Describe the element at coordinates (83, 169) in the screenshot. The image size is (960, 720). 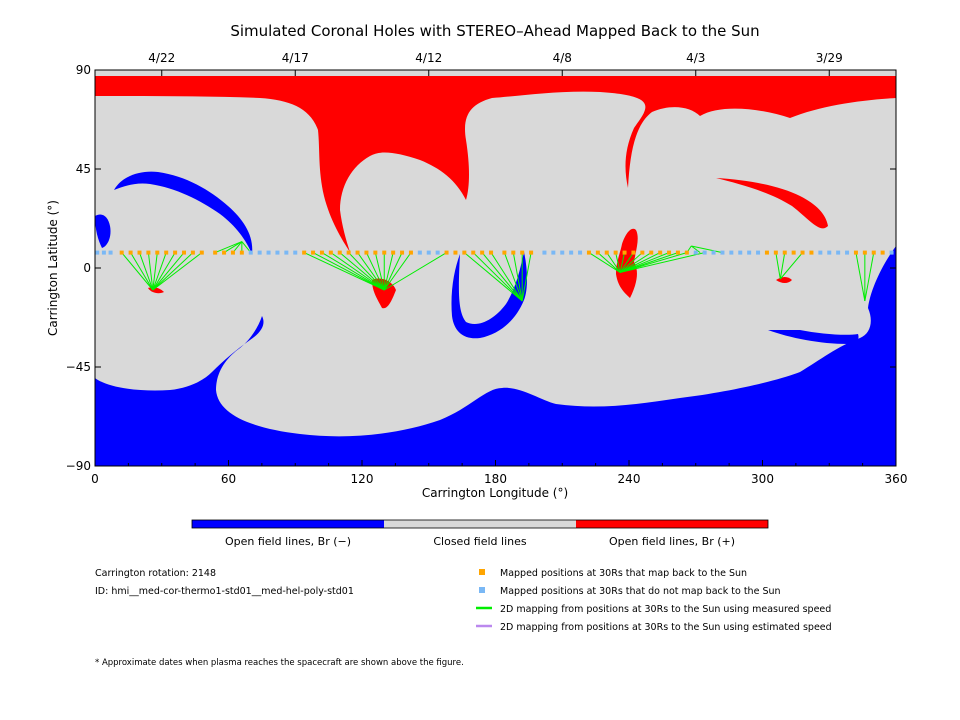
I see `y-tick-label: 45` at that location.